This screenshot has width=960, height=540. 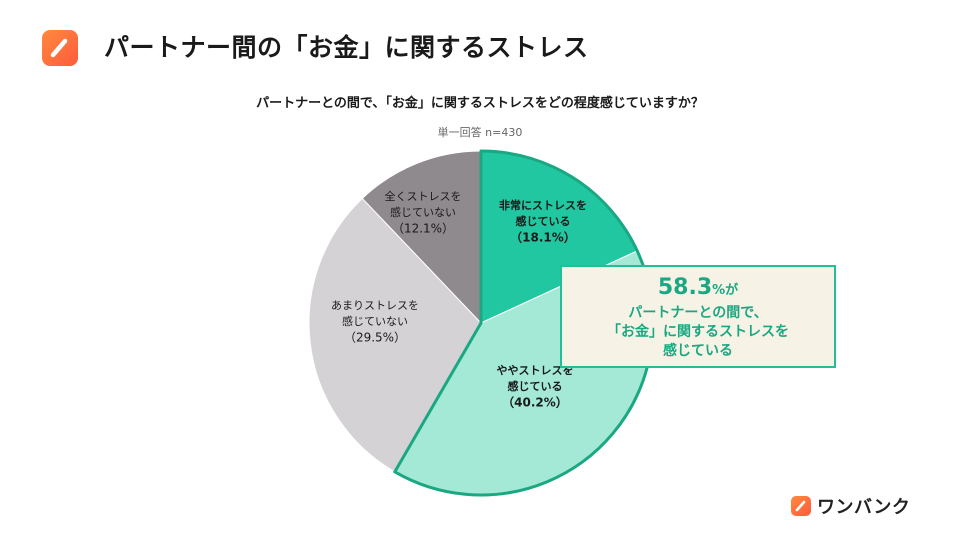 I want to click on callout-suffix: %が, so click(x=725, y=290).